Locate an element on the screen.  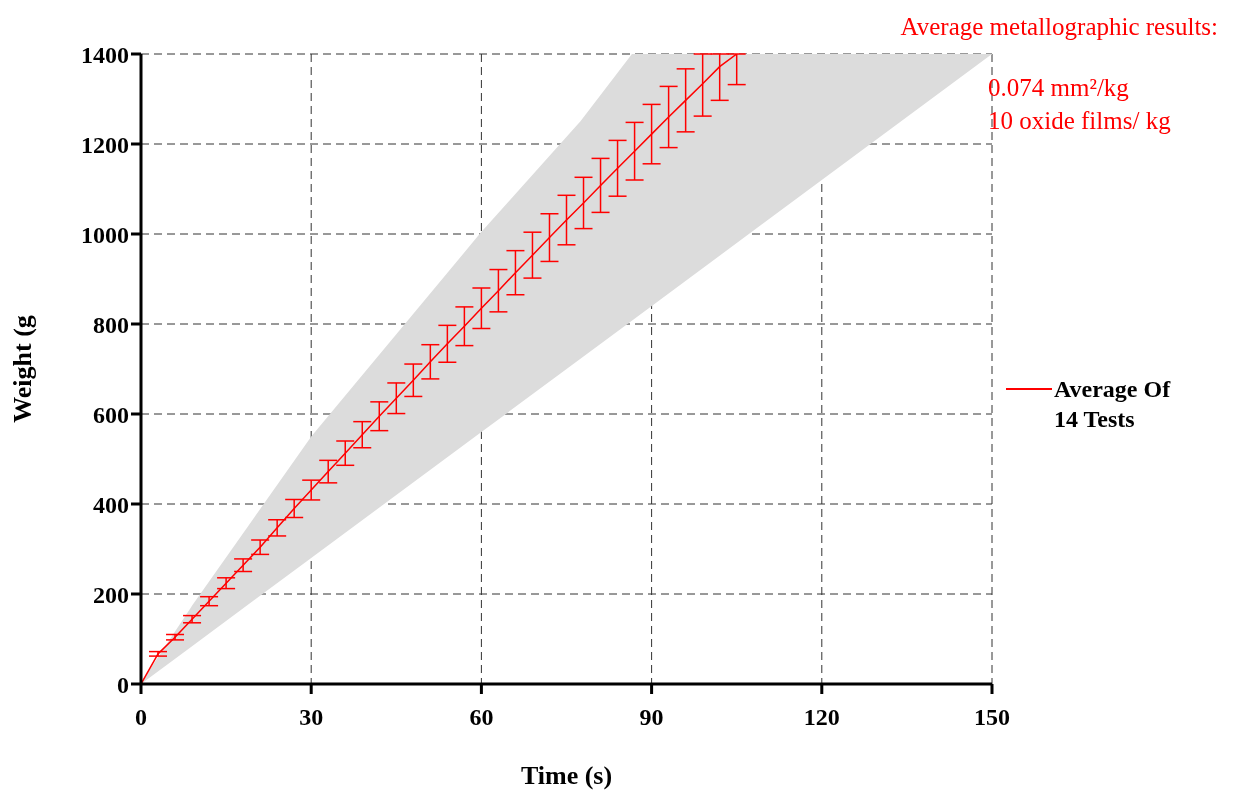
y-tick-label: 0 is located at coordinates (123, 684).